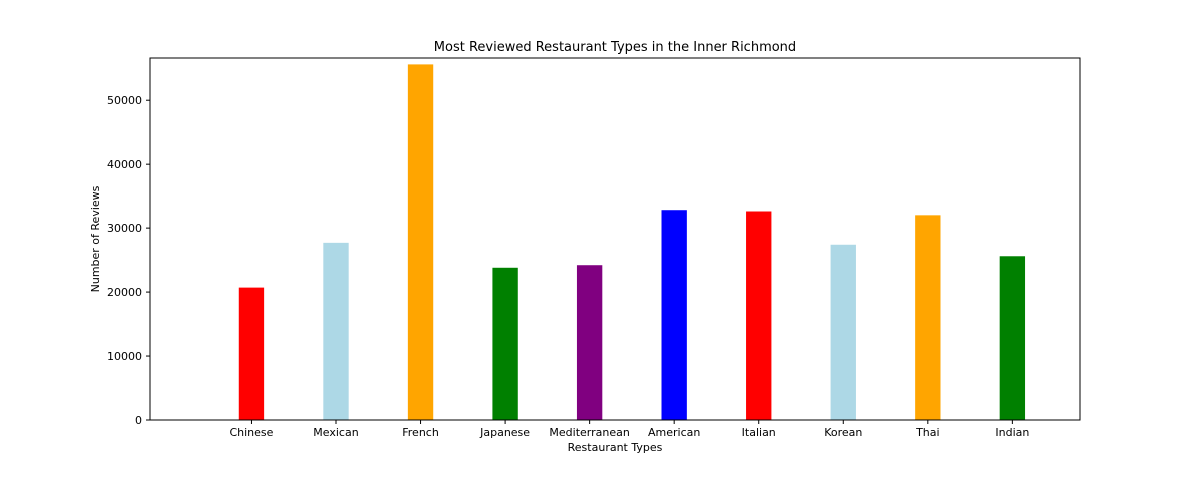 This screenshot has height=484, width=1200. What do you see at coordinates (124, 164) in the screenshot?
I see `y-tick-label: 40000` at bounding box center [124, 164].